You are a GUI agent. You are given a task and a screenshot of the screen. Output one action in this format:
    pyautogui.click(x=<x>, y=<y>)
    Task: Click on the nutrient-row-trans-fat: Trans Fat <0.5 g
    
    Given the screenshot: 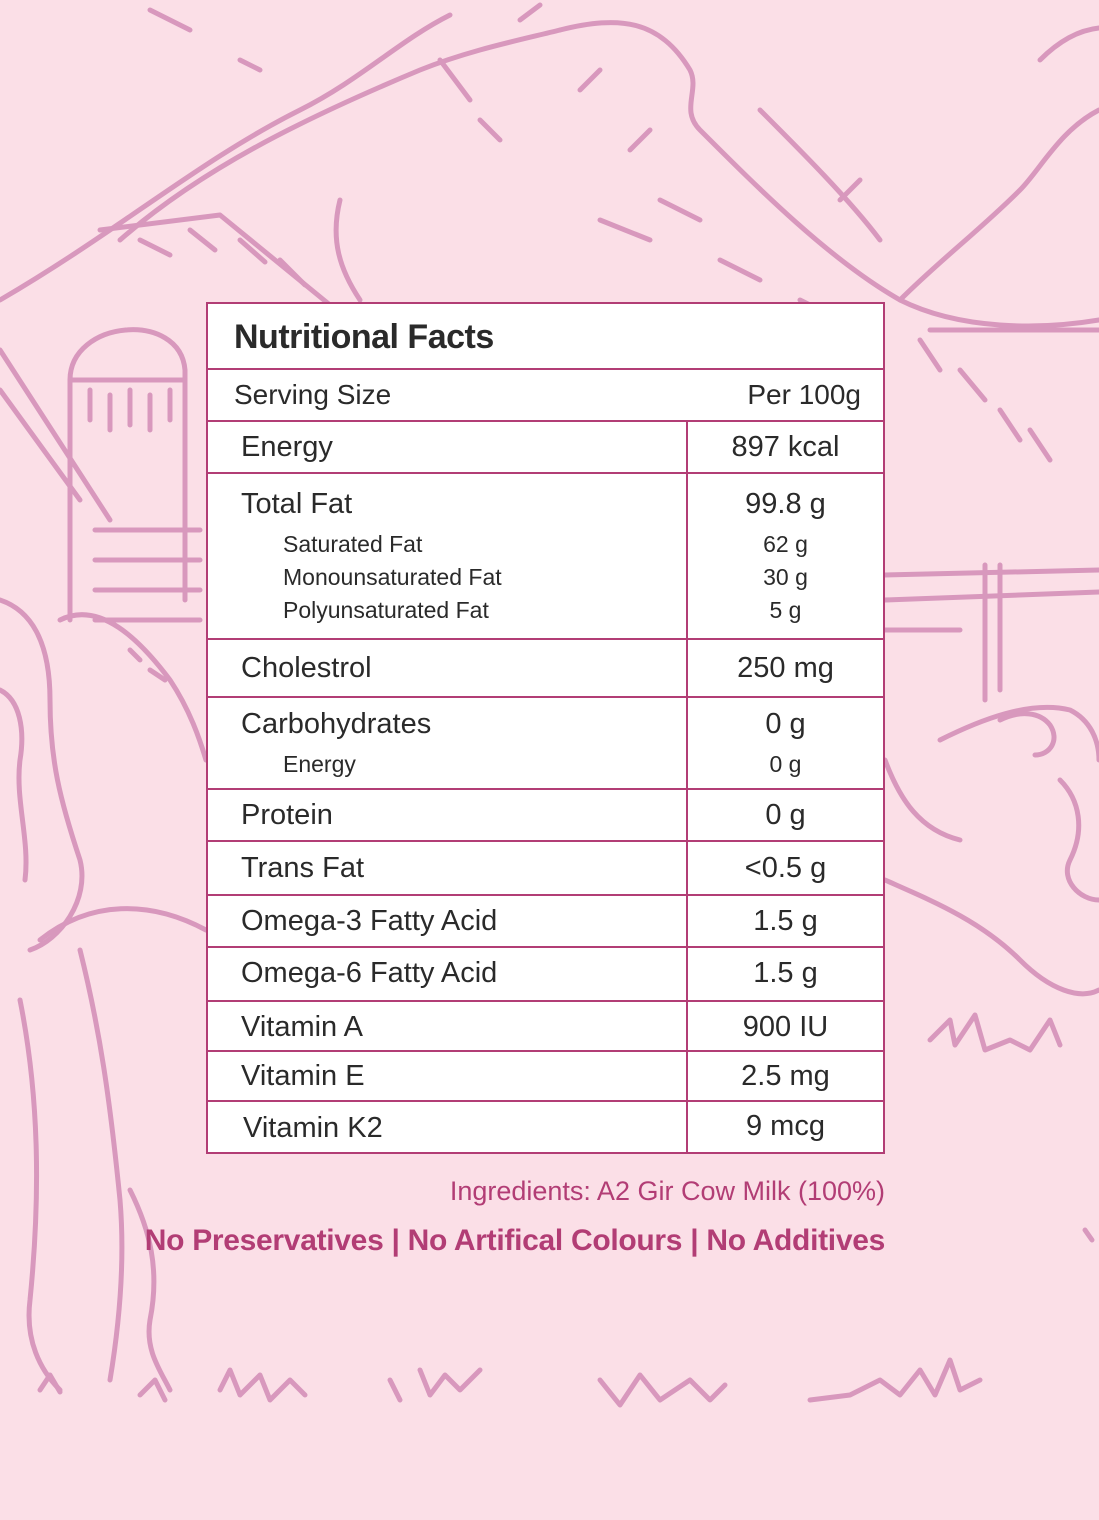 What is the action you would take?
    pyautogui.click(x=545, y=869)
    